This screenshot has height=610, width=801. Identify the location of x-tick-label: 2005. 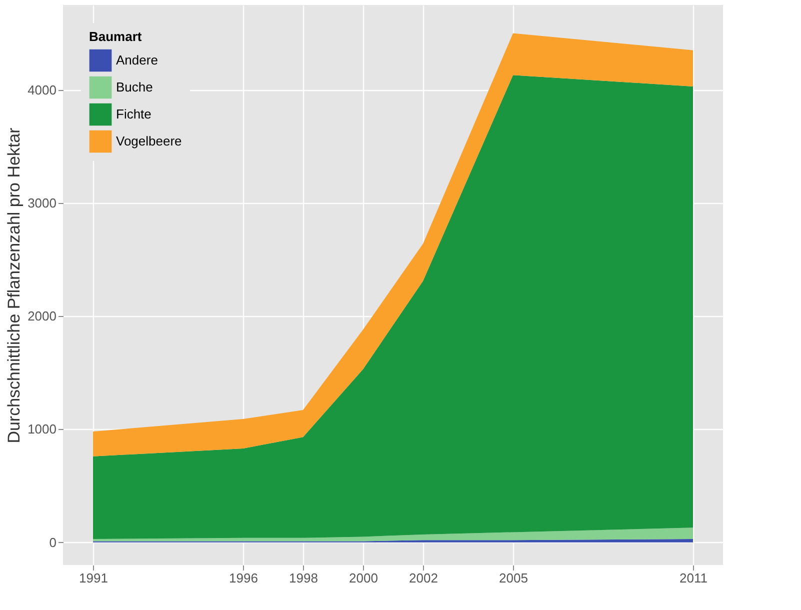
(513, 578).